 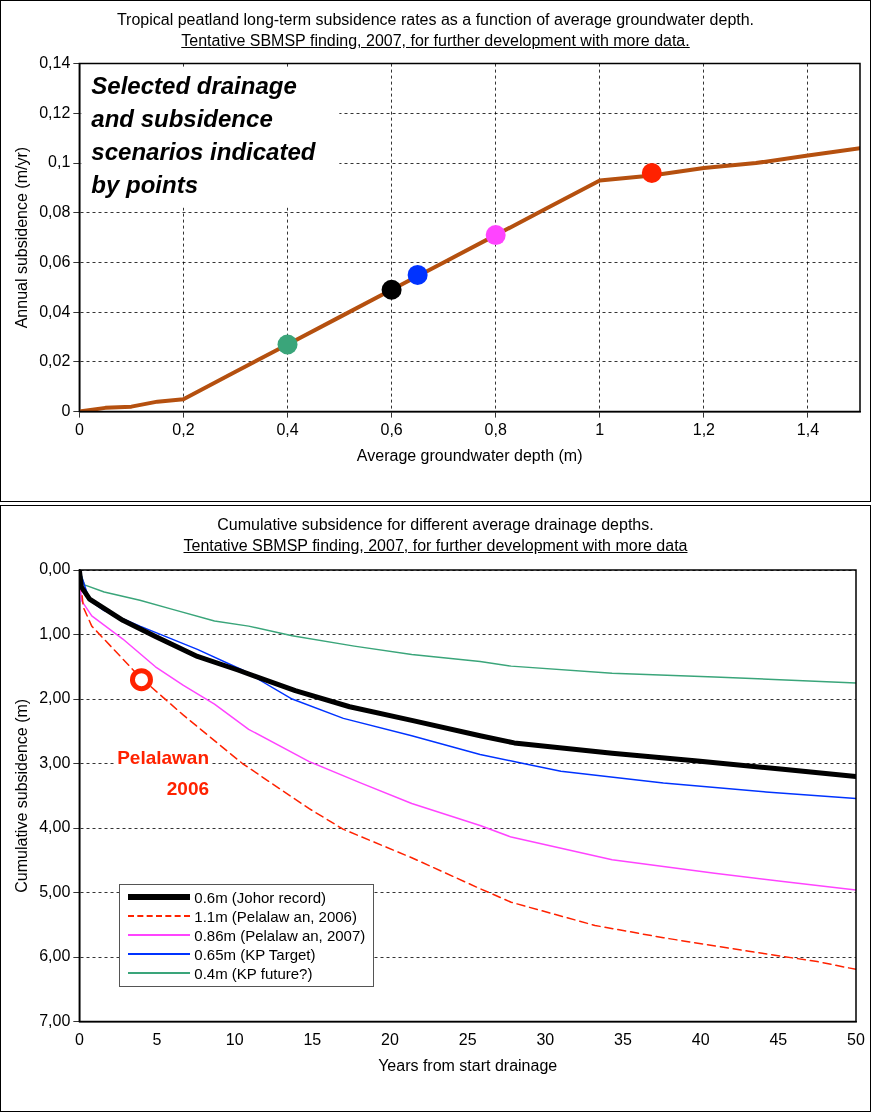 I want to click on y-tick-label: 0,1, so click(x=59, y=162).